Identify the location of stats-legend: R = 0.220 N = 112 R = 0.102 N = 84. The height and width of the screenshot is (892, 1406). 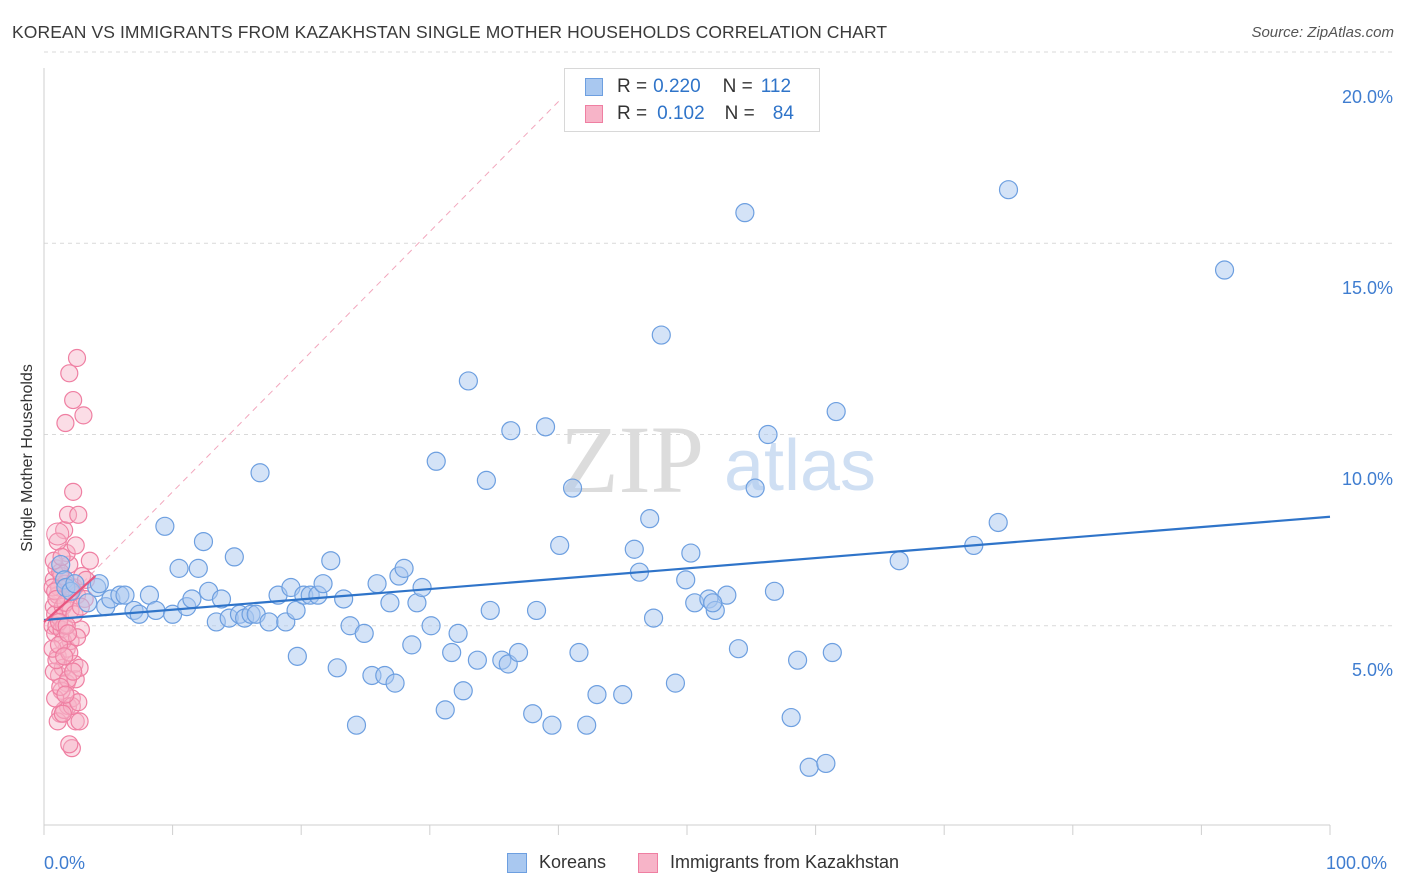
(692, 100).